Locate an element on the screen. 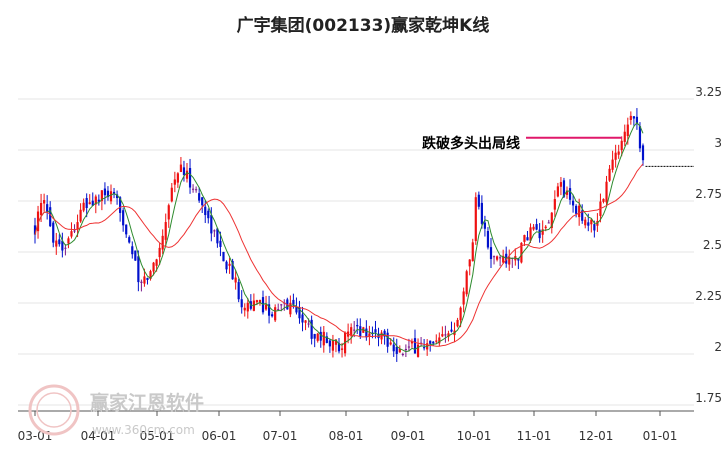 The image size is (726, 450). watermark-seal-inner-icon is located at coordinates (54, 410).